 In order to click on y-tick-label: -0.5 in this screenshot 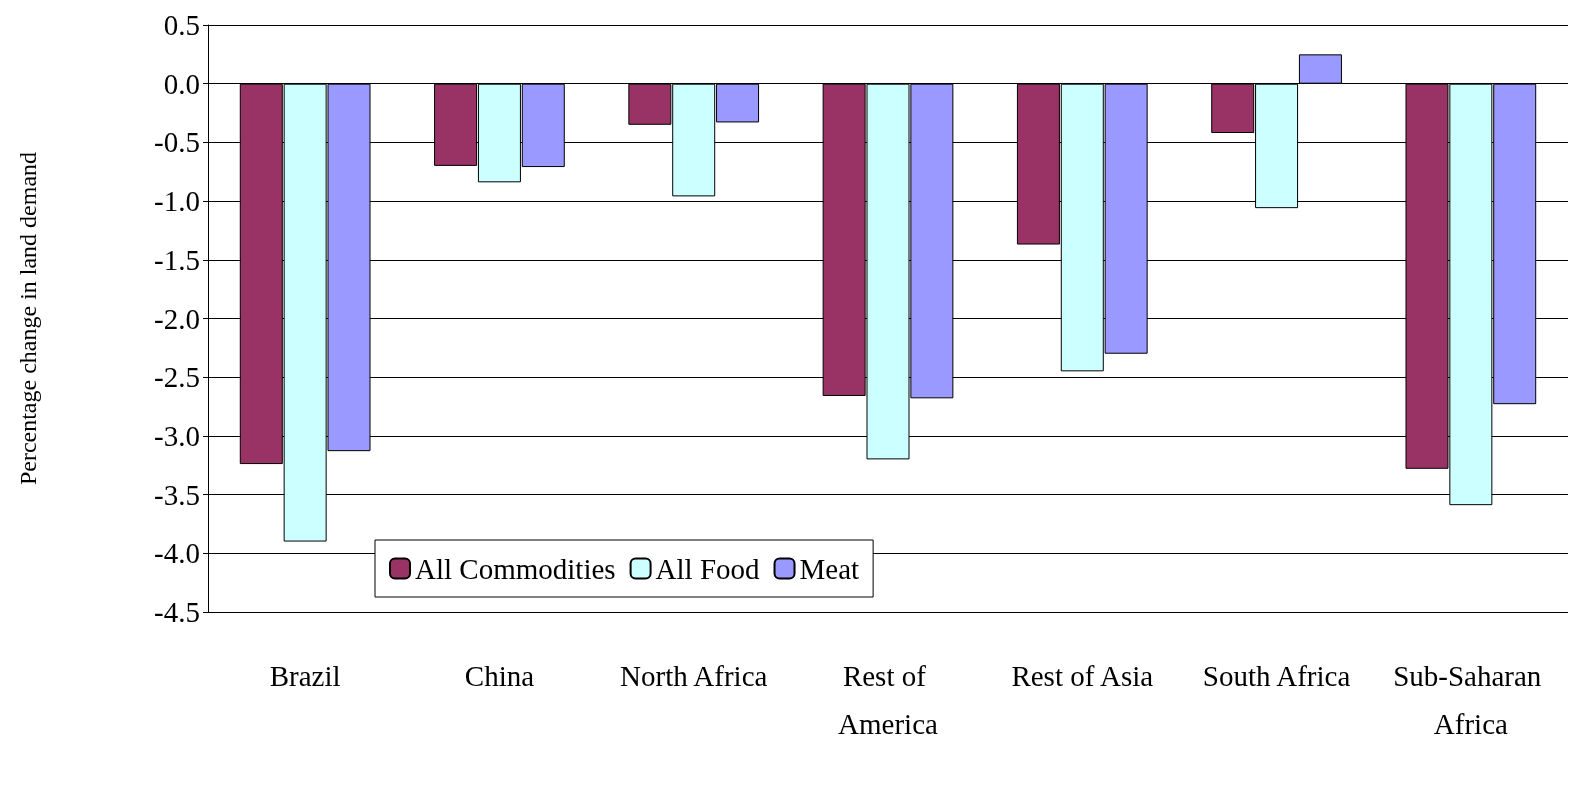, I will do `click(177, 142)`.